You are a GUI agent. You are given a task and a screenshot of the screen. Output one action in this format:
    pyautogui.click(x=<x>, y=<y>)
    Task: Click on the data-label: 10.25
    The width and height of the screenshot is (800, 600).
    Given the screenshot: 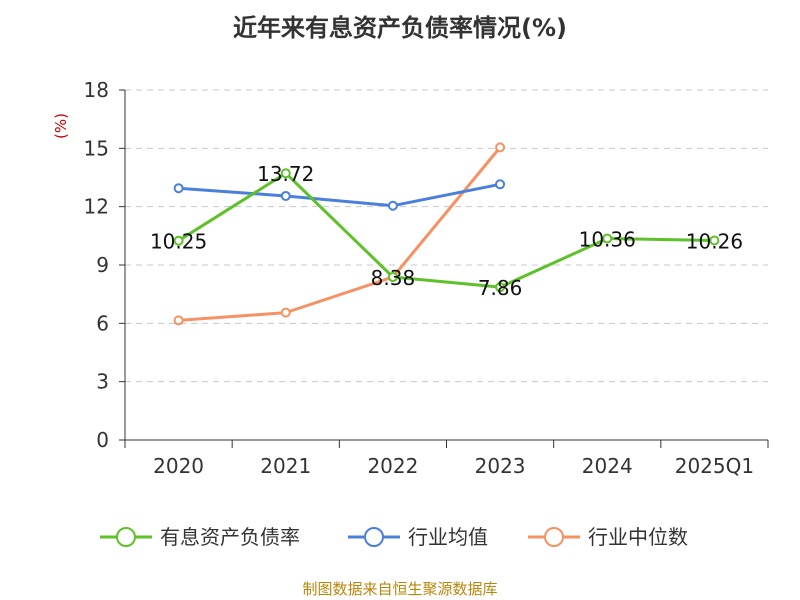 What is the action you would take?
    pyautogui.click(x=178, y=242)
    